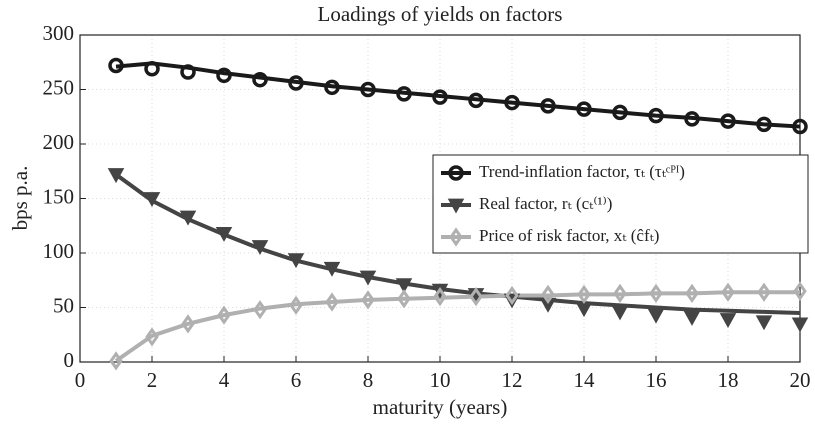 The height and width of the screenshot is (430, 815). Describe the element at coordinates (656, 380) in the screenshot. I see `x-tick-label: 16` at that location.